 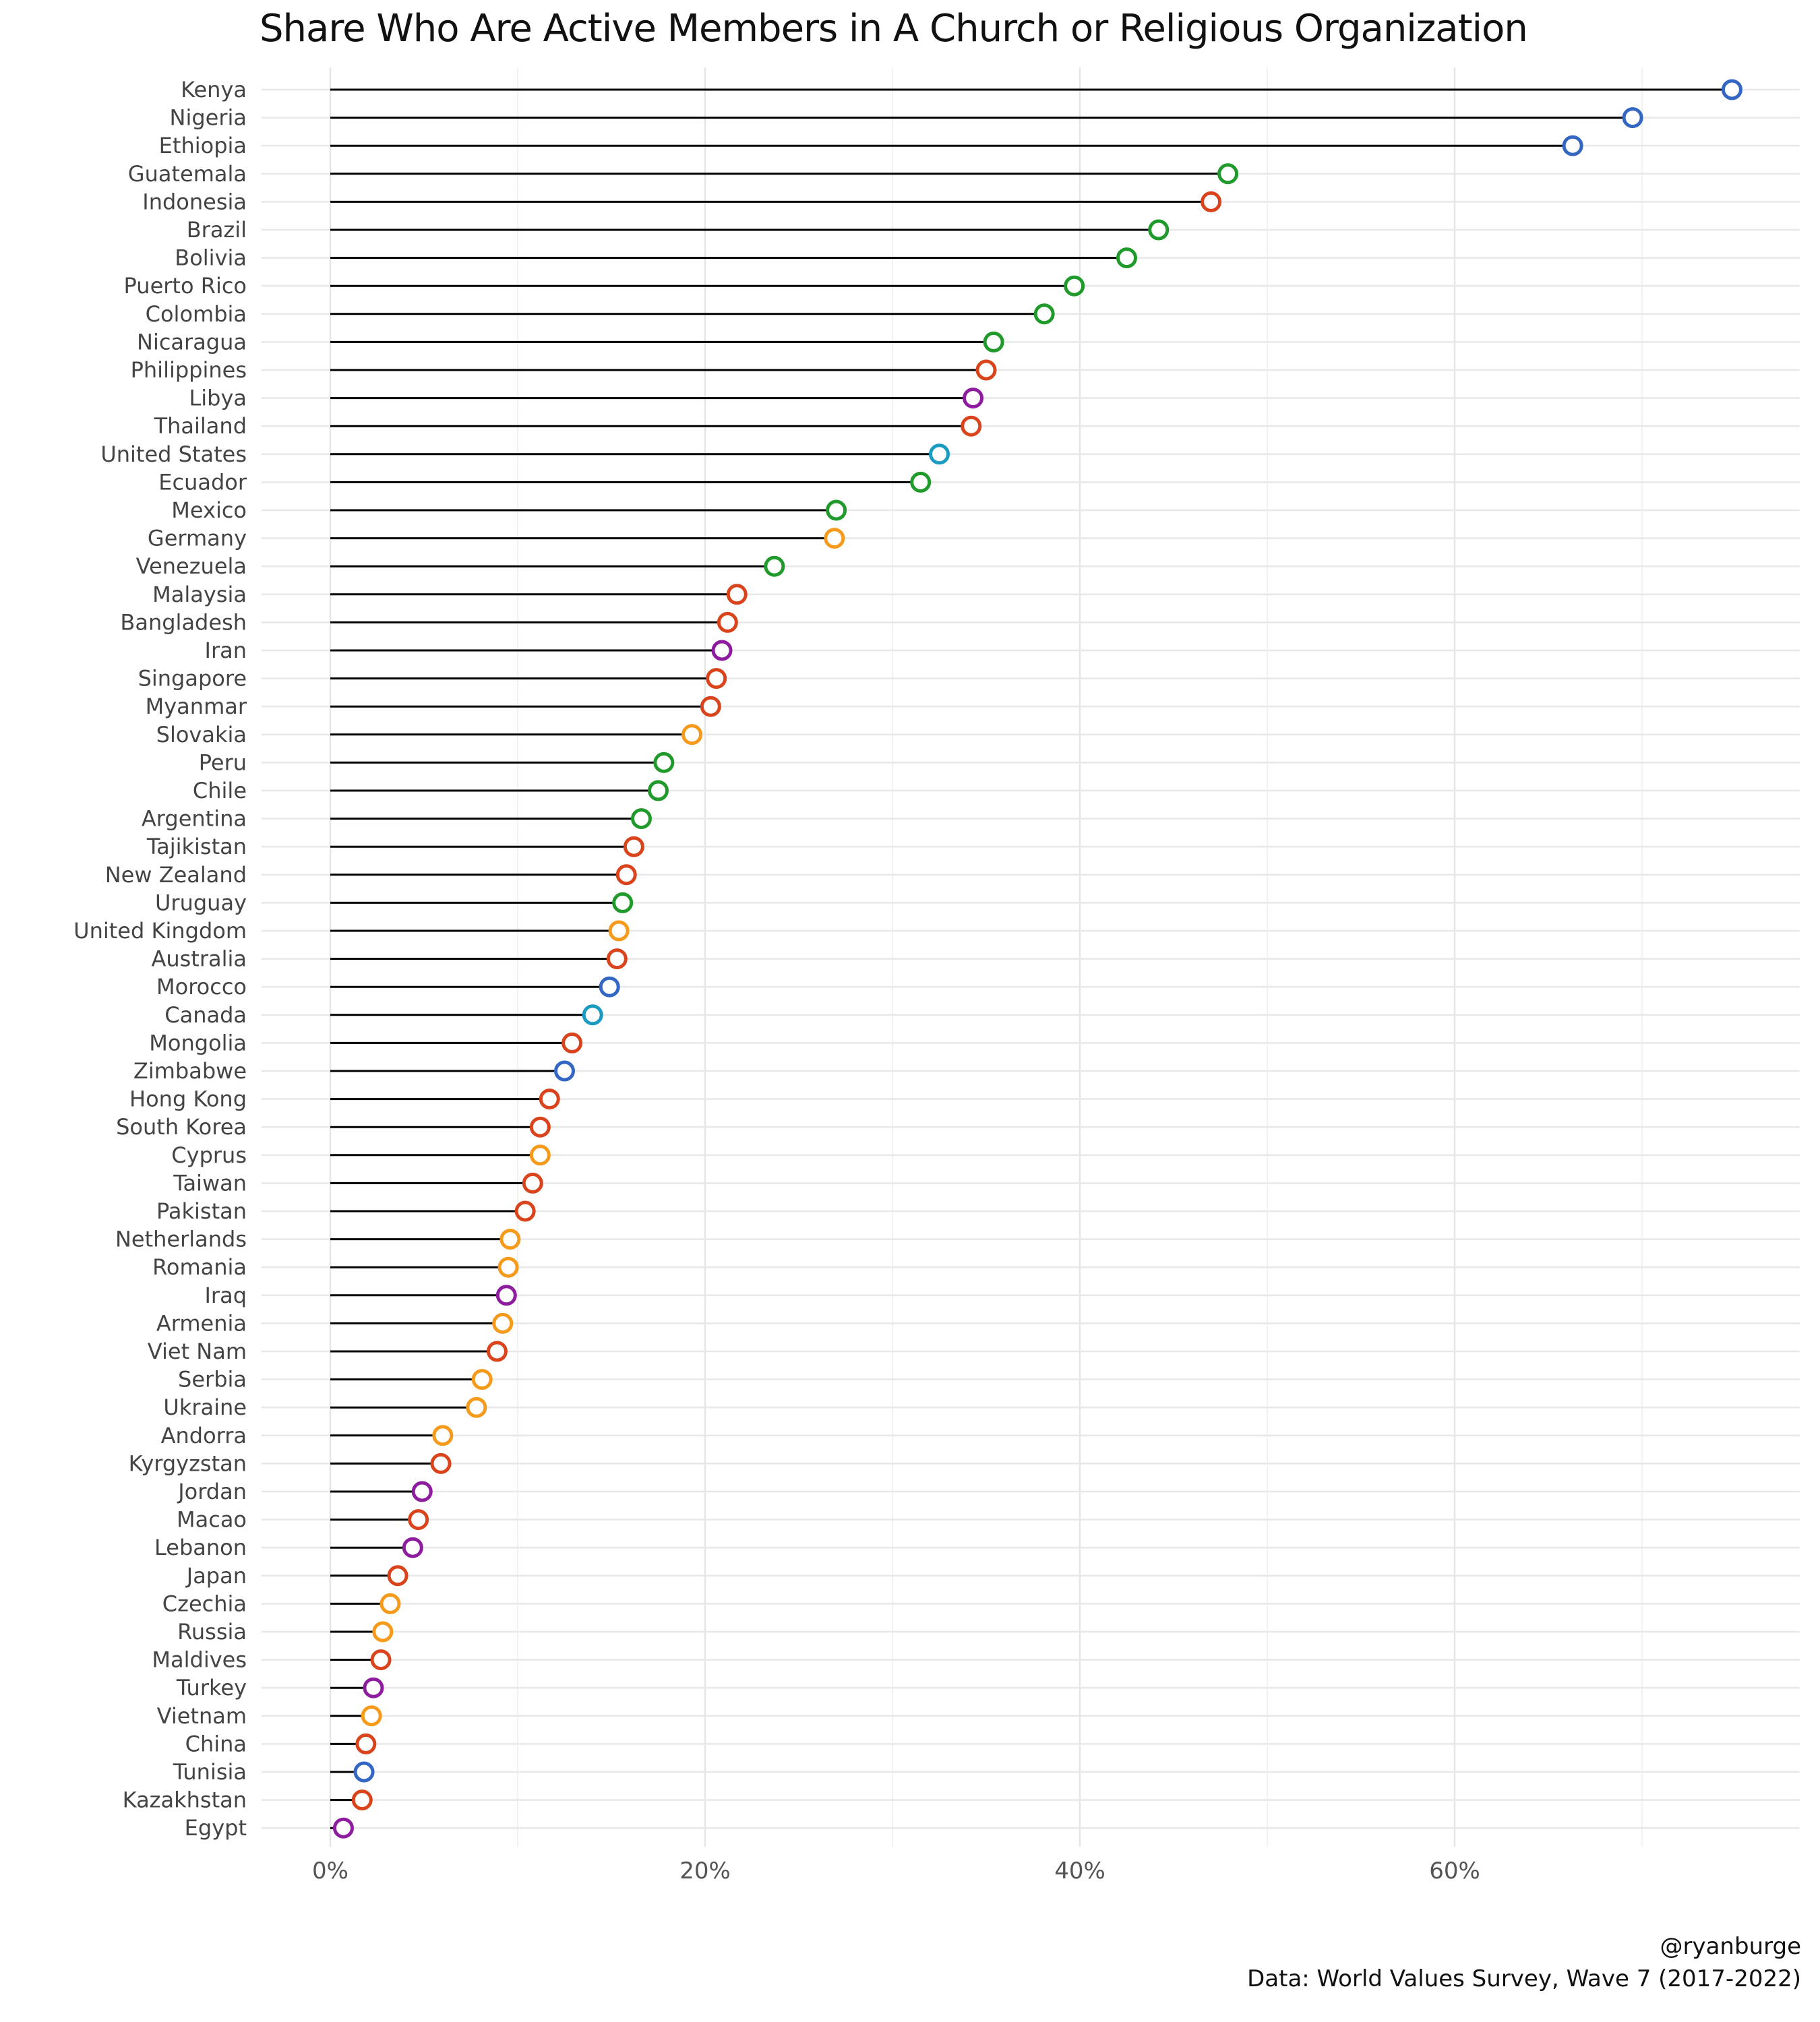 What do you see at coordinates (199, 594) in the screenshot?
I see `y-tick-label: Malaysia` at bounding box center [199, 594].